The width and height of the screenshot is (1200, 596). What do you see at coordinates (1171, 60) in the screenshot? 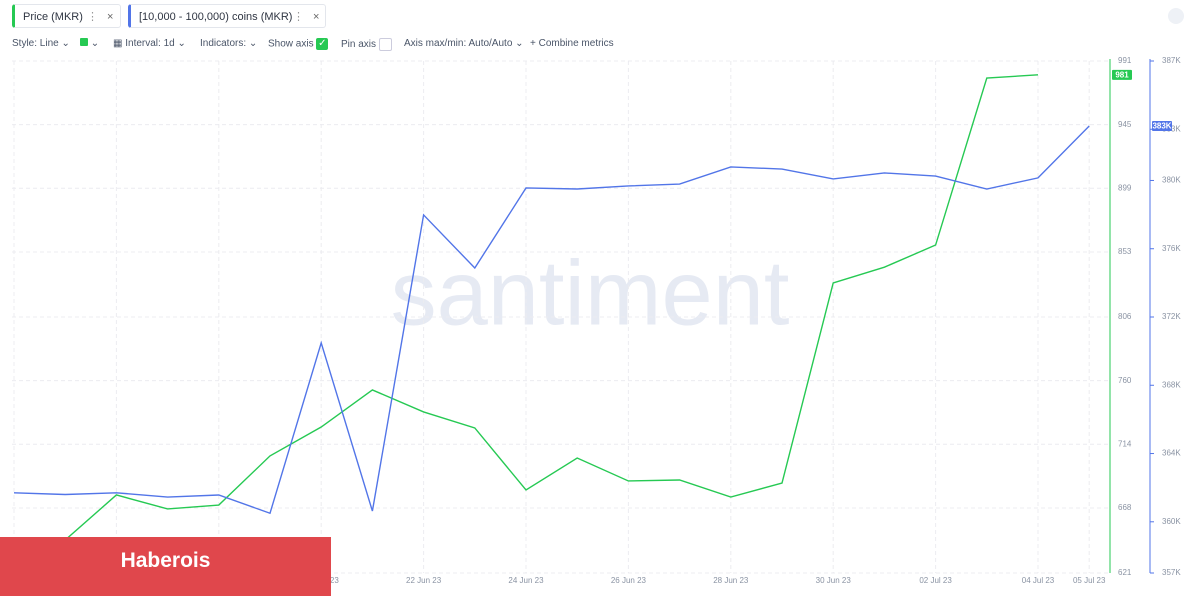
I see `y2-tick-label: 387K` at bounding box center [1171, 60].